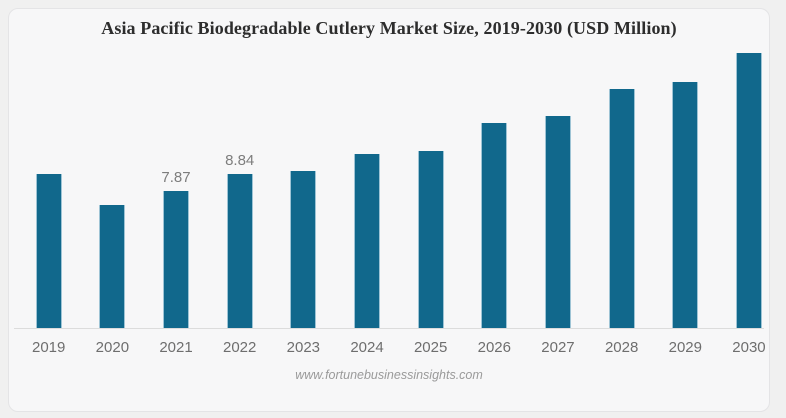 This screenshot has width=786, height=418. I want to click on tick-label-2024: 2024, so click(367, 347).